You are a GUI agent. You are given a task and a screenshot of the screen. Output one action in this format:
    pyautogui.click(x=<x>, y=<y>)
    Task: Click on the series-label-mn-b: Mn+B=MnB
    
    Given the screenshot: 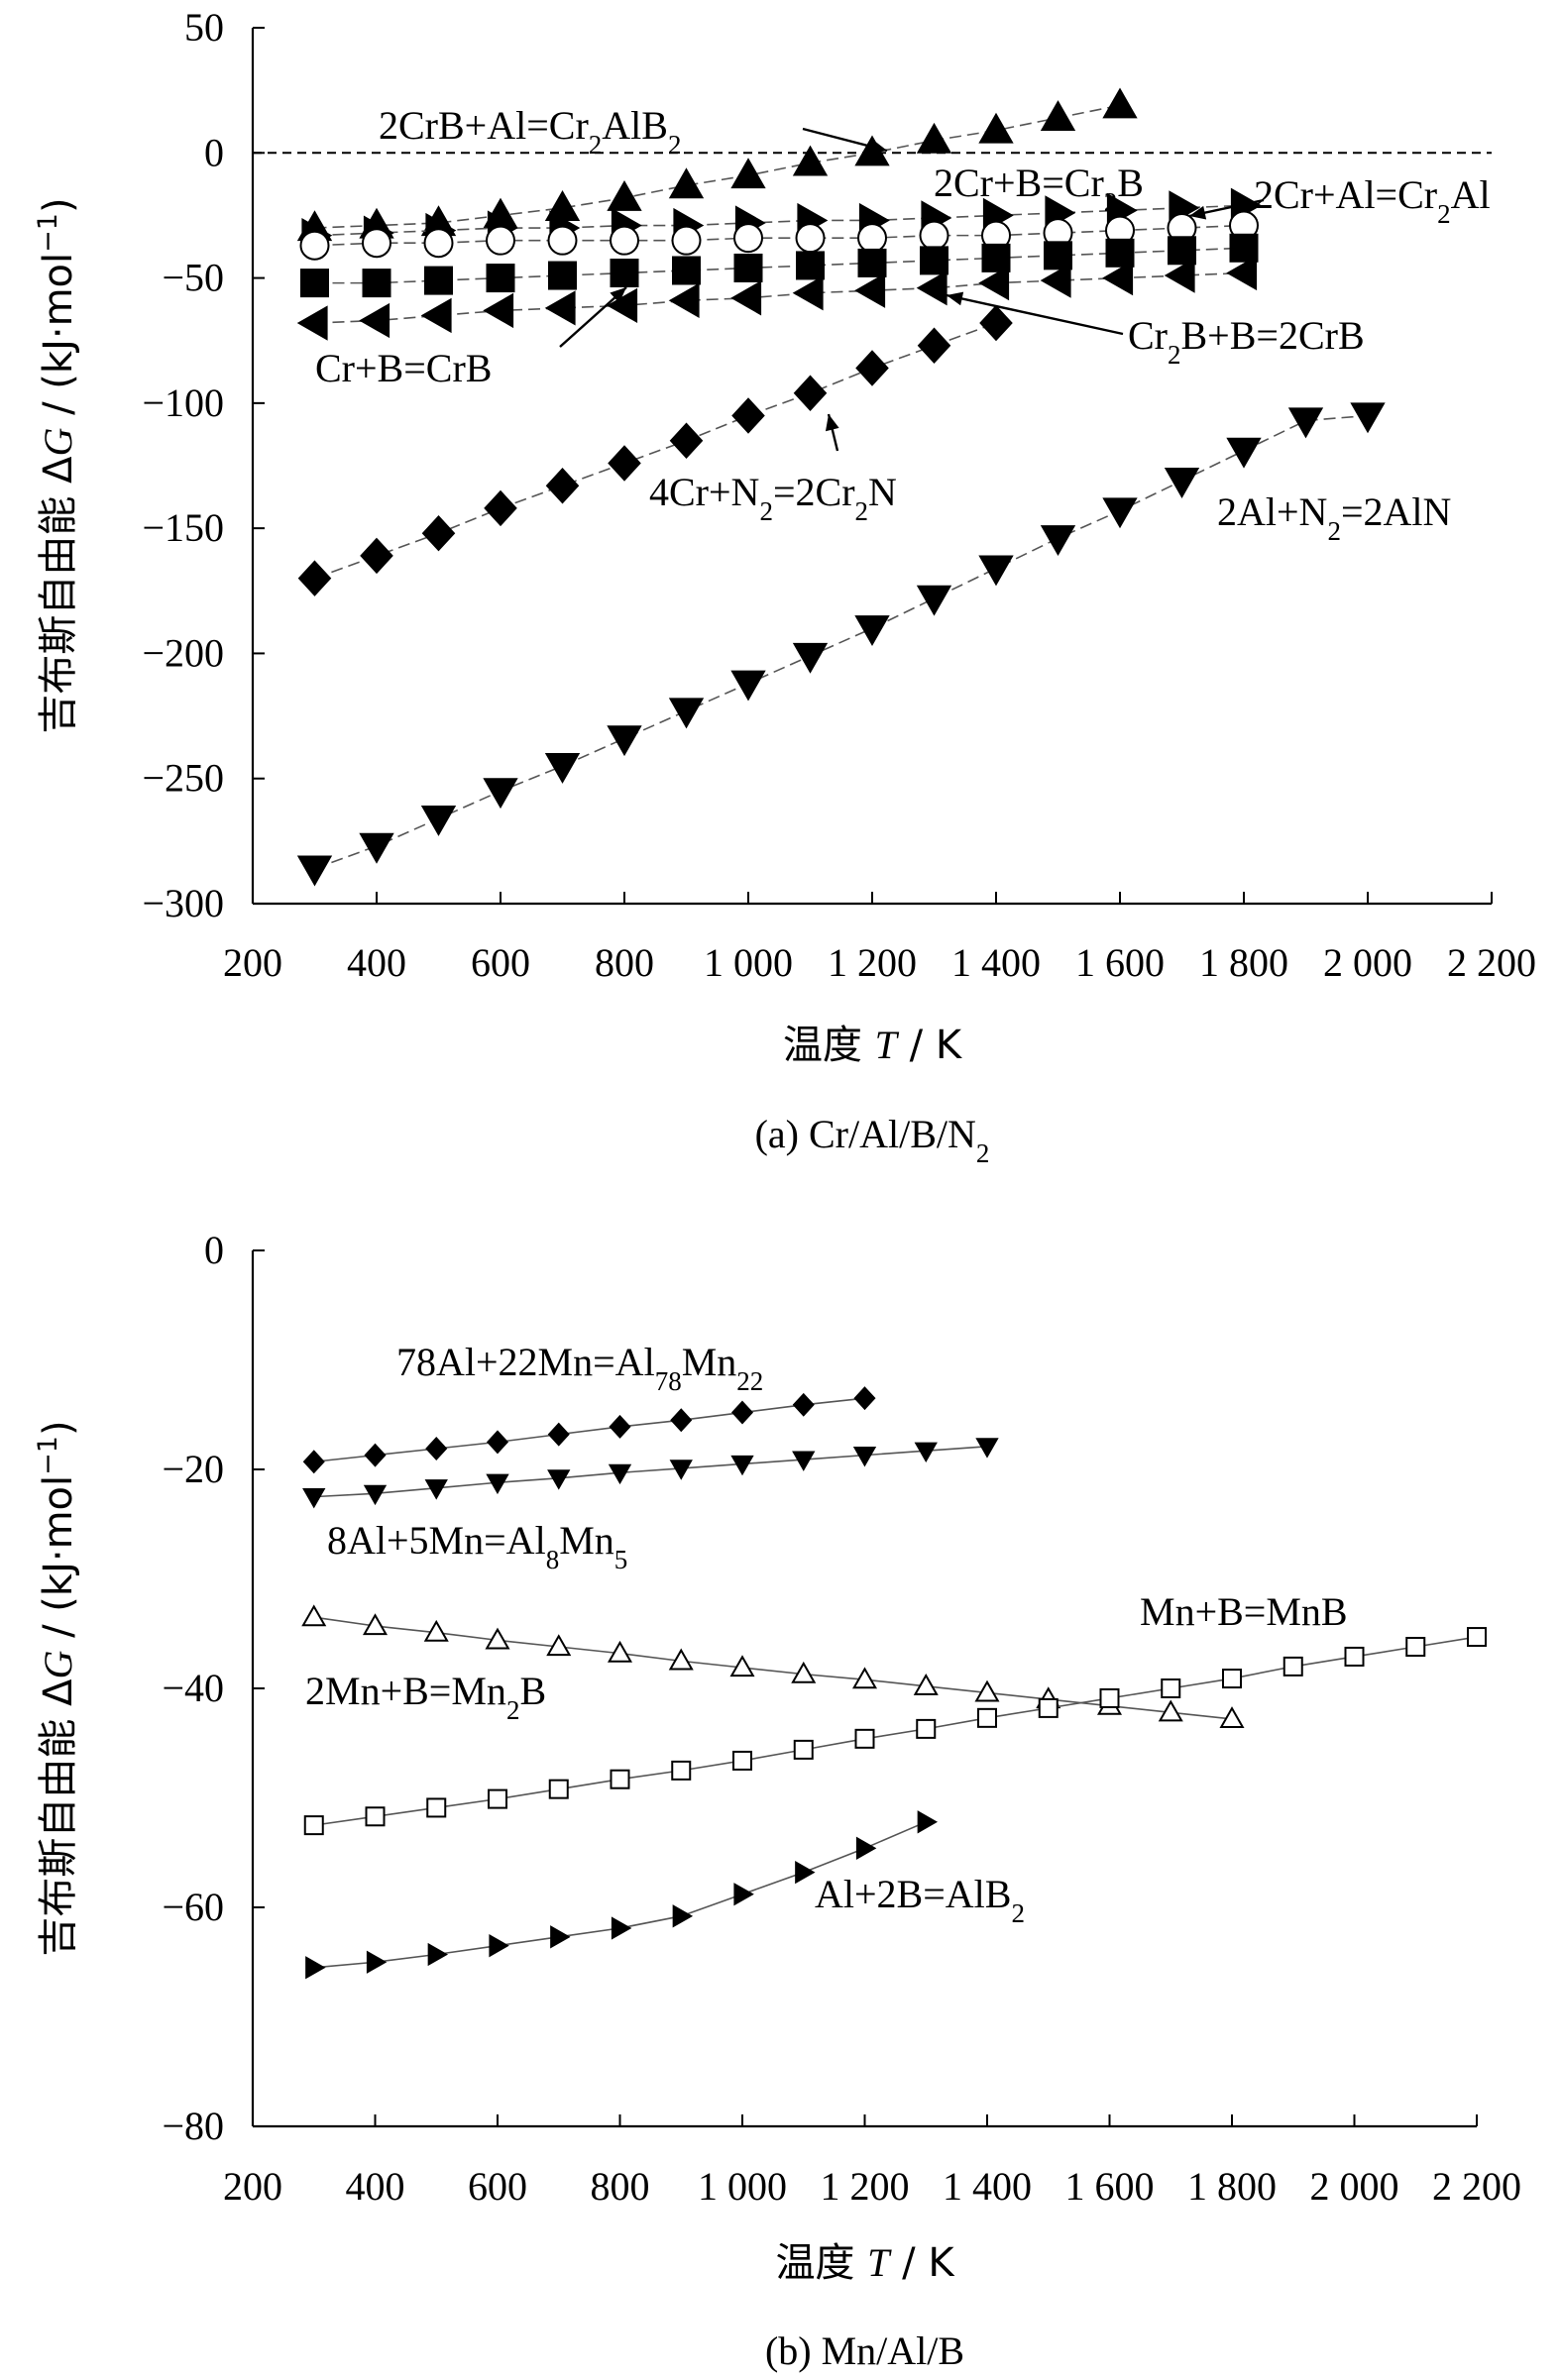 What is the action you would take?
    pyautogui.click(x=1244, y=1611)
    